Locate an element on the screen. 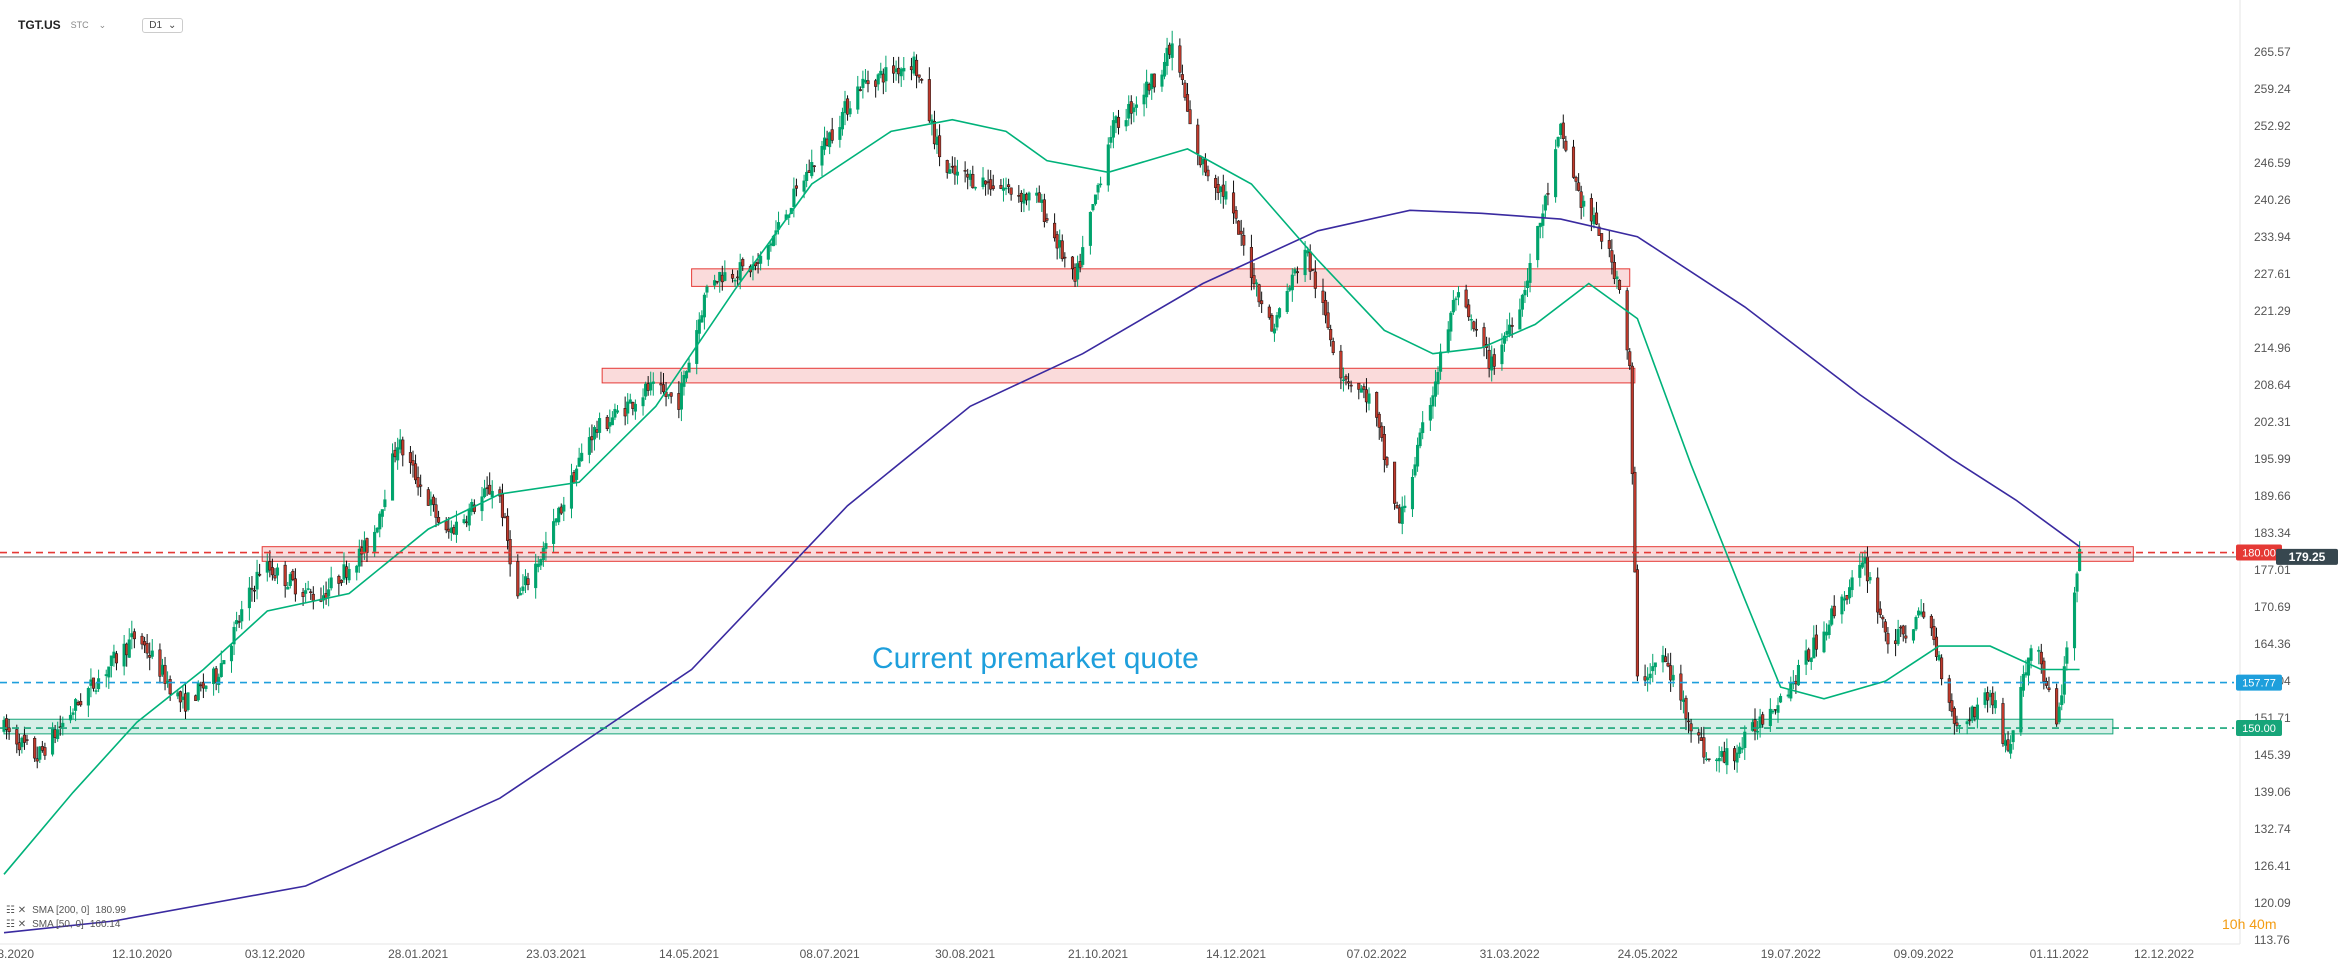 This screenshot has height=968, width=2346. x-tick-label: 19.08.2020 is located at coordinates (17, 954).